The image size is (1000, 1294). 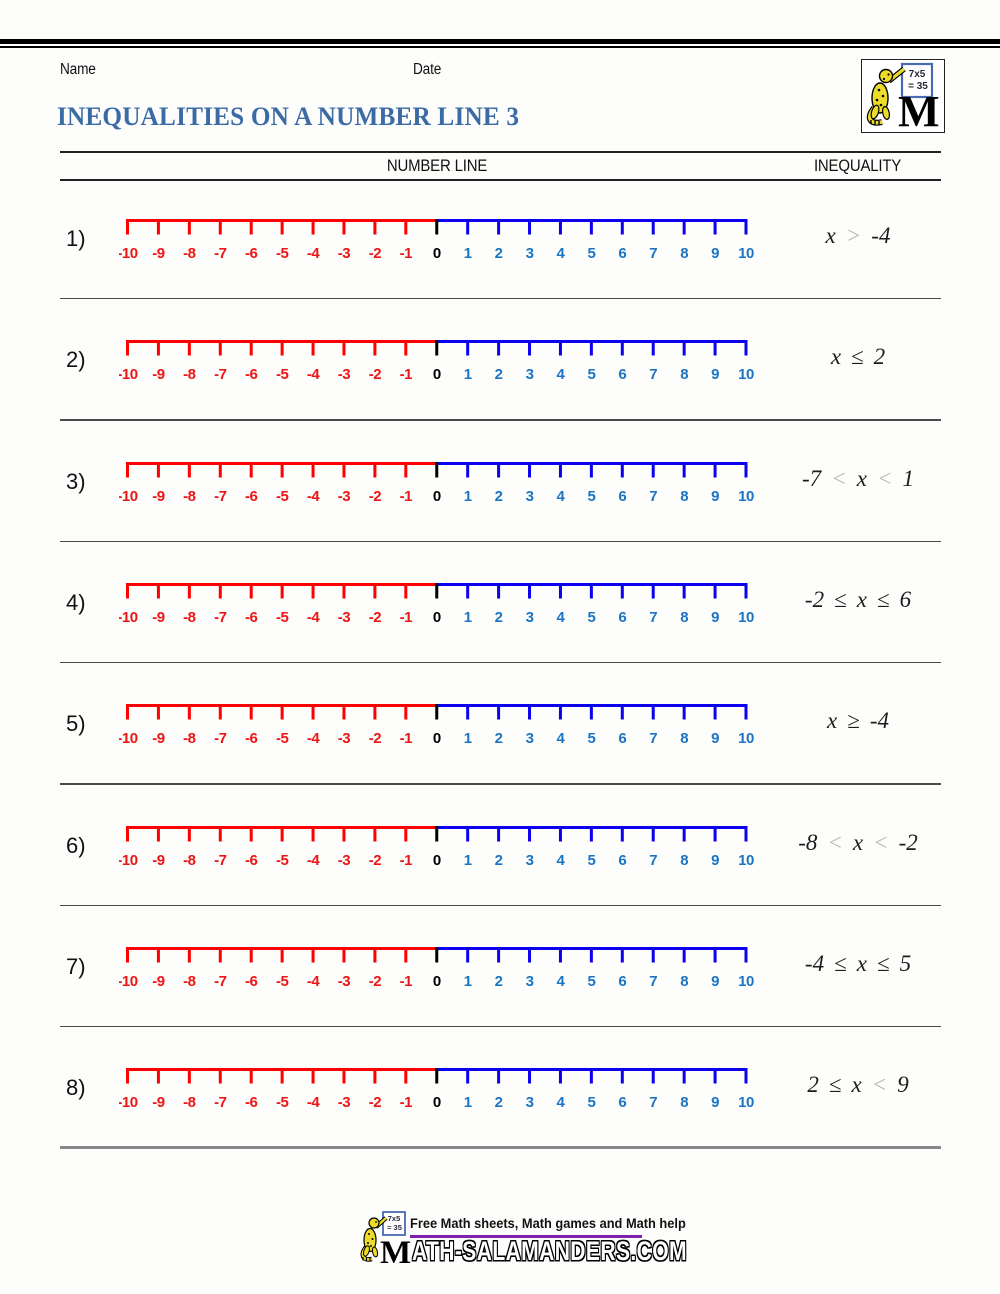 I want to click on number-line: -10 -9 -8 -7 -6 -5 -4 -3 -2 -1 0 1 2 3 4 5 6 7 8 9 10, so click(x=436, y=240).